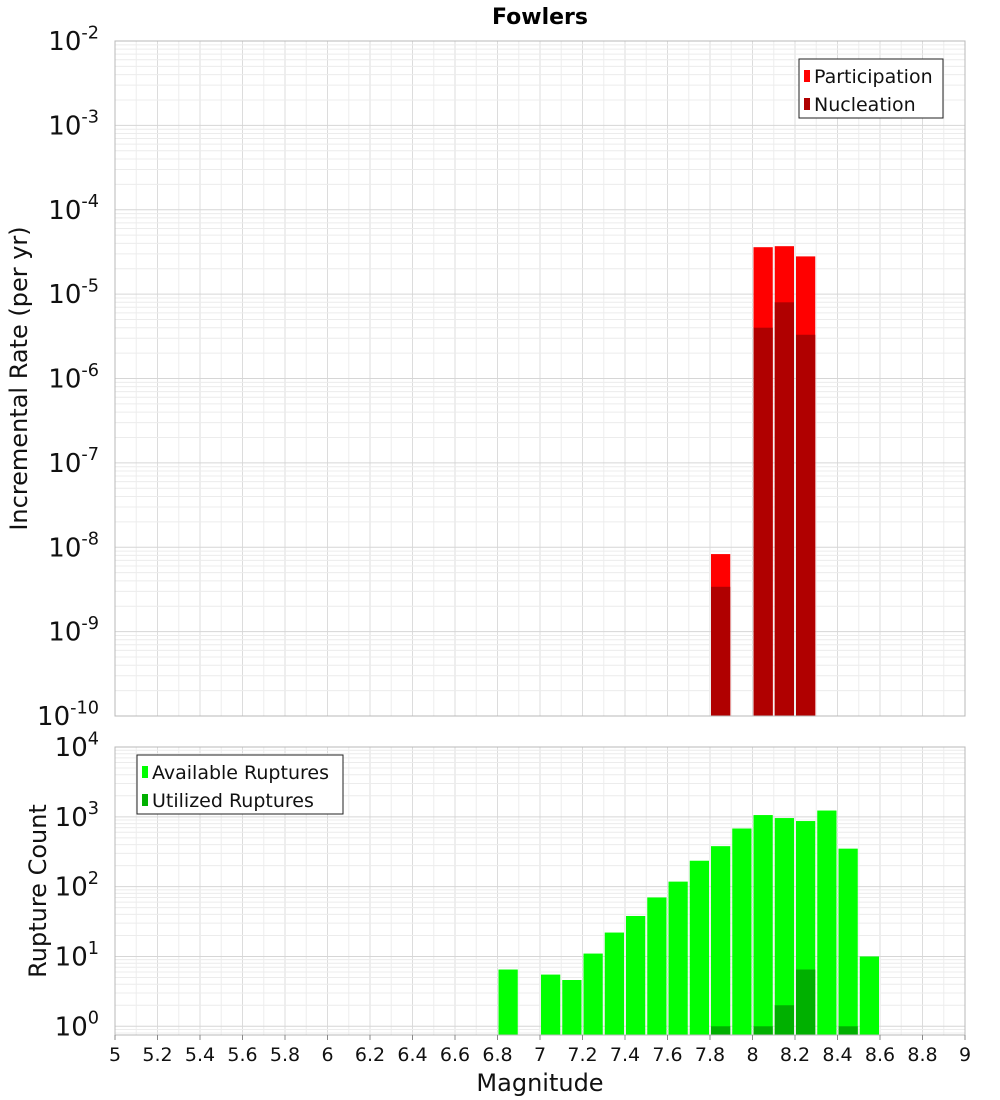 Image resolution: width=1000 pixels, height=1100 pixels. What do you see at coordinates (965, 1055) in the screenshot?
I see `x-tick-label: 9` at bounding box center [965, 1055].